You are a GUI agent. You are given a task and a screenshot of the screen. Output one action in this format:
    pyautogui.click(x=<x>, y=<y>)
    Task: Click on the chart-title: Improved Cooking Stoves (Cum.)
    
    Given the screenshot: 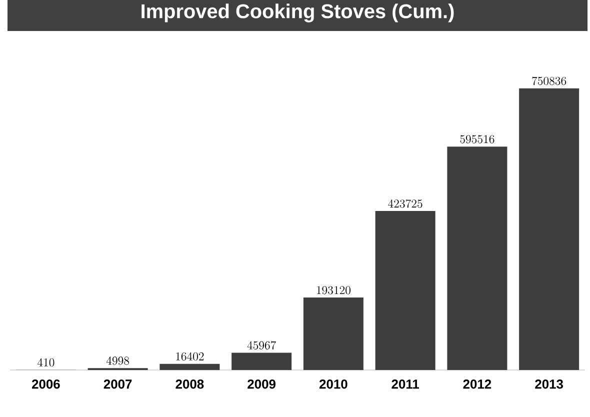 What is the action you would take?
    pyautogui.click(x=298, y=13)
    